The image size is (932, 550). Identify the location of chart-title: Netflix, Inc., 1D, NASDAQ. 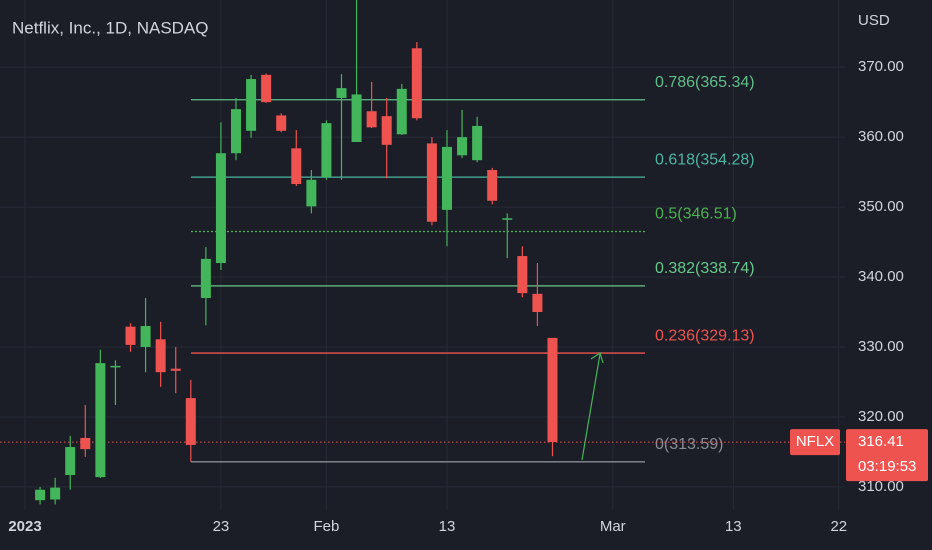
(110, 27).